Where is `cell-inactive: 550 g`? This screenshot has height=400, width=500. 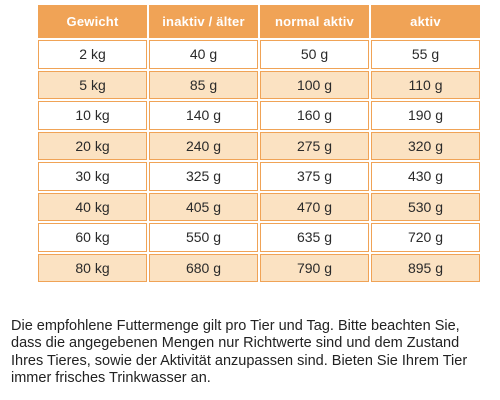 cell-inactive: 550 g is located at coordinates (203, 237).